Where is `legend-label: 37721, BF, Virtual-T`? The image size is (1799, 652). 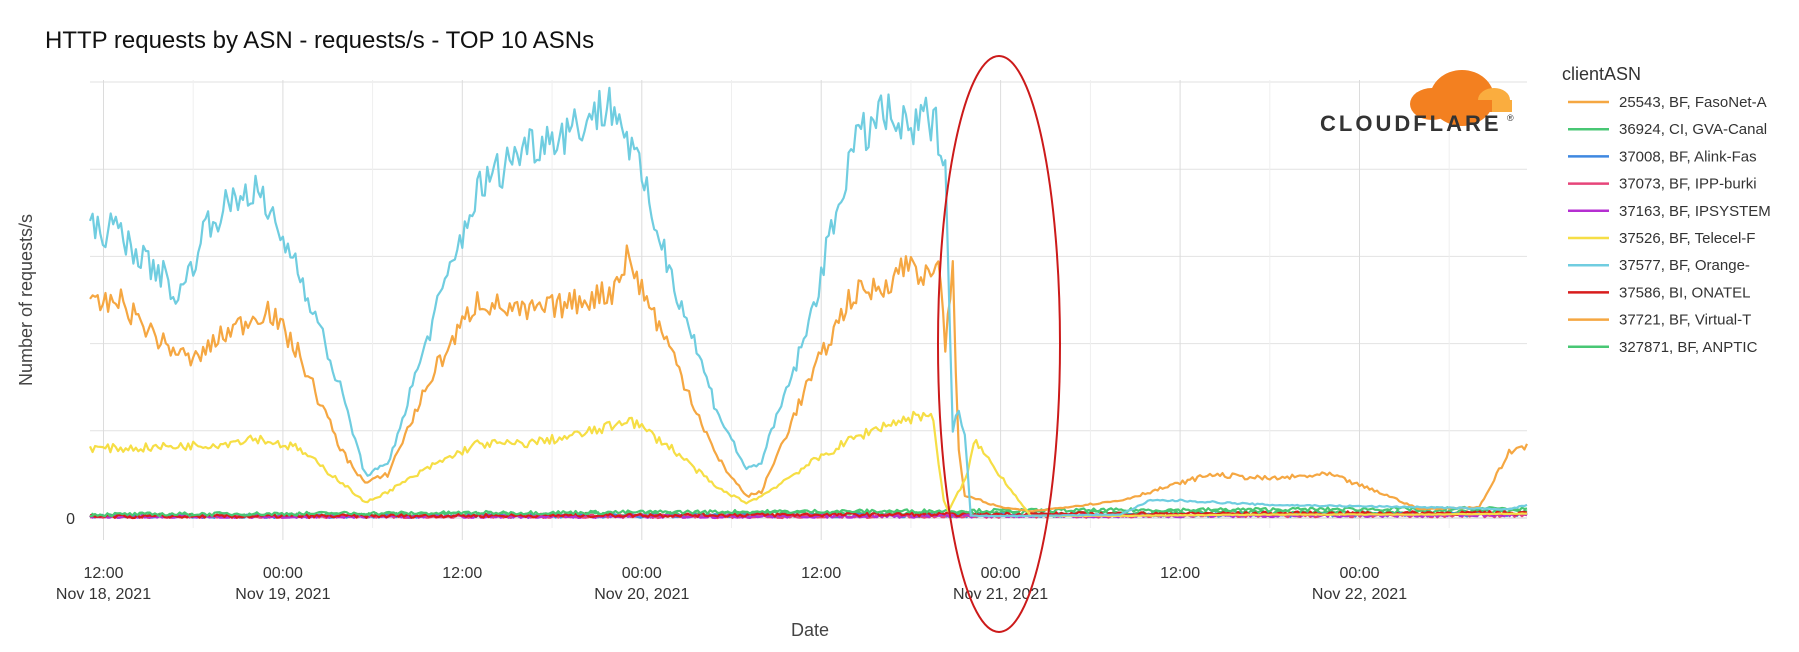 legend-label: 37721, BF, Virtual-T is located at coordinates (1685, 320).